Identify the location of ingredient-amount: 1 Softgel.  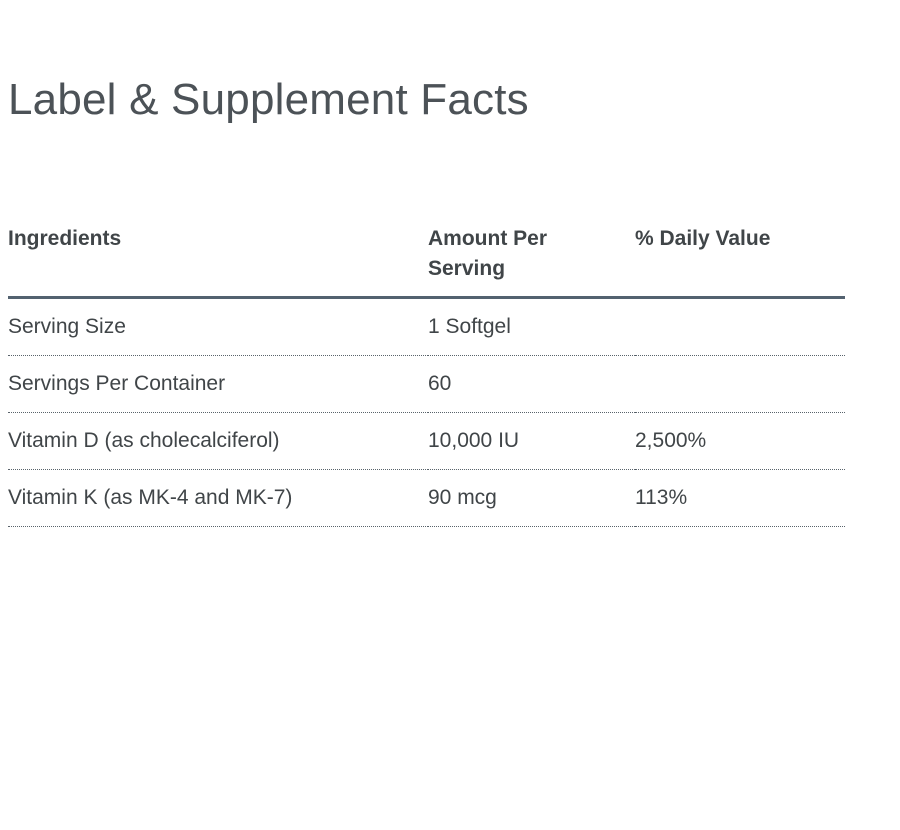
(531, 326).